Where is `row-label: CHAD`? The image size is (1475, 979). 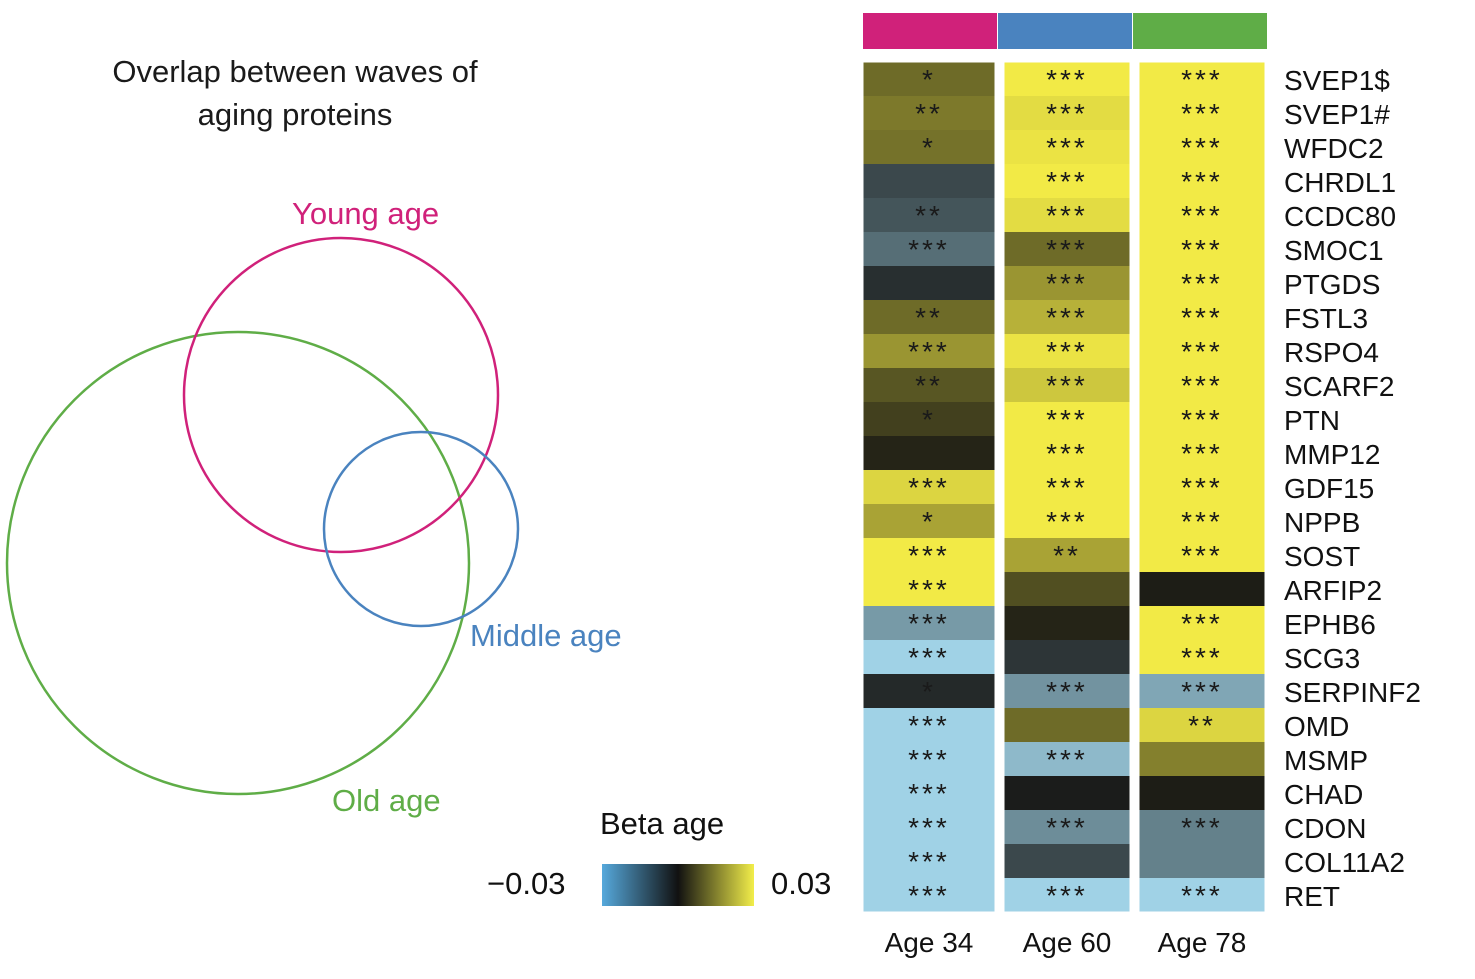 row-label: CHAD is located at coordinates (1323, 794).